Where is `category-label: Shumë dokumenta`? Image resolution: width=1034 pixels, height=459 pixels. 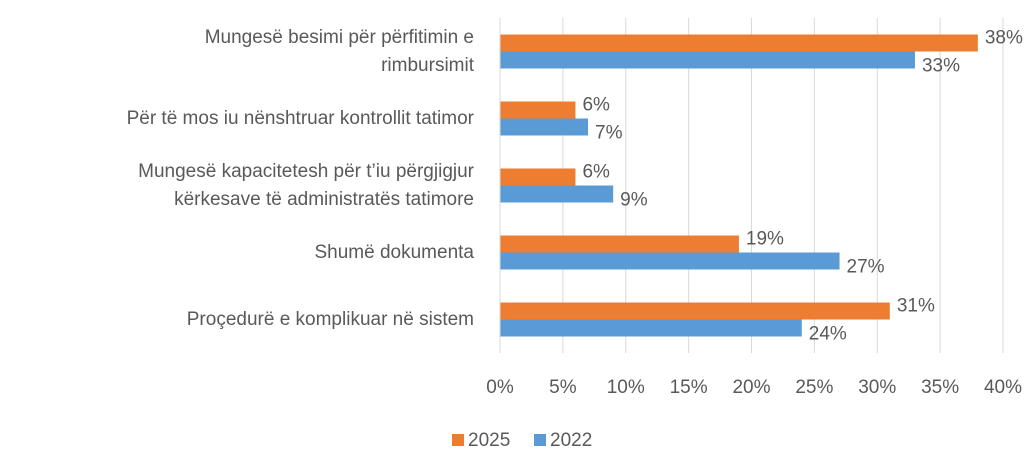
category-label: Shumë dokumenta is located at coordinates (394, 252).